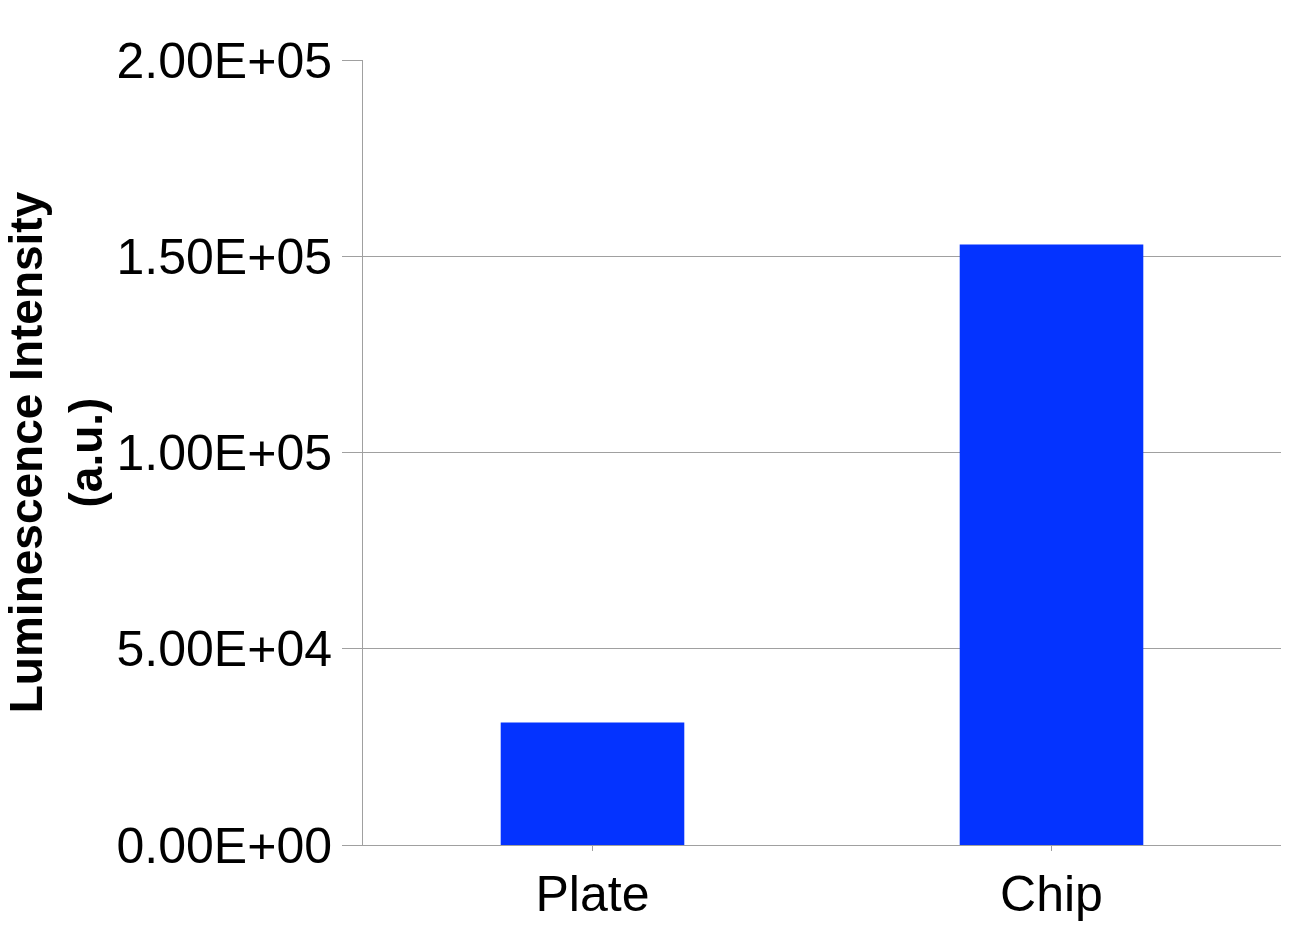  I want to click on y-tick-label: 5.00E+04, so click(224, 649).